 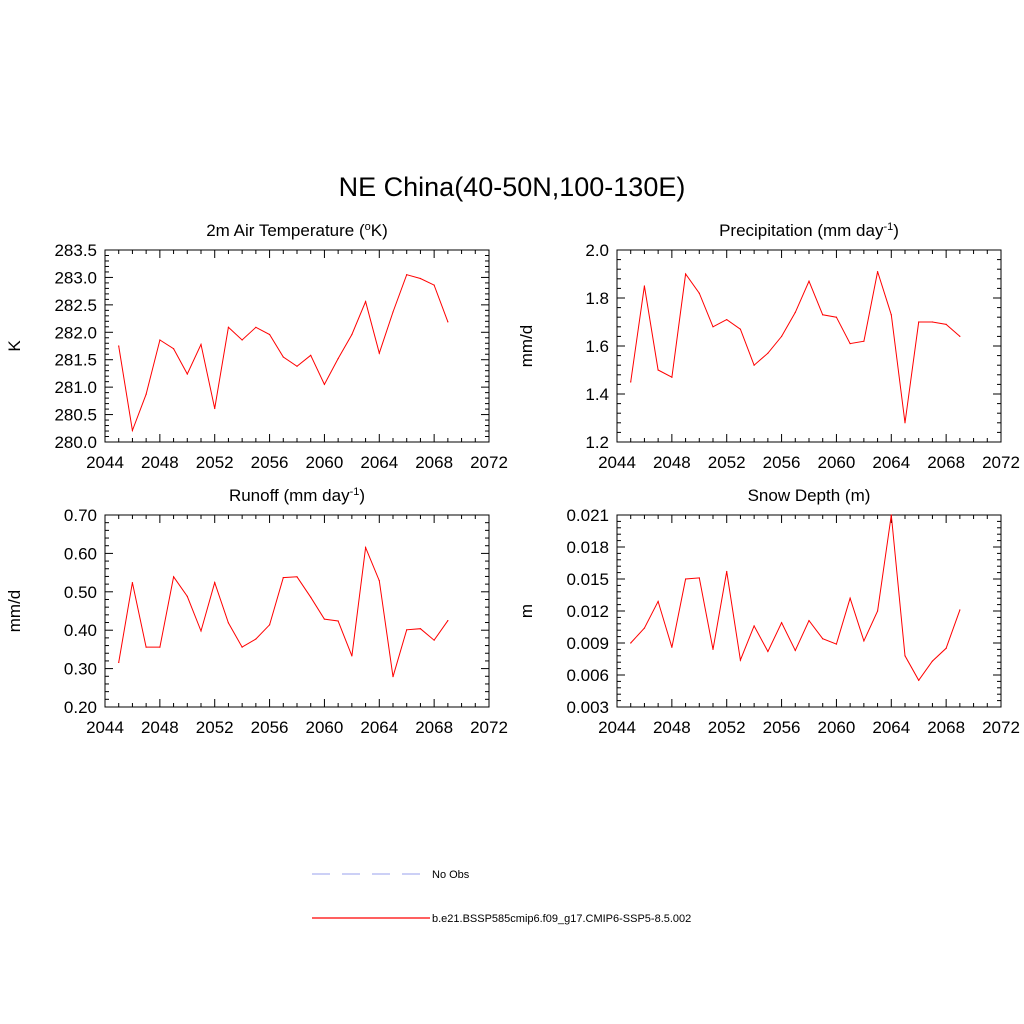 What do you see at coordinates (75, 415) in the screenshot?
I see `y-tick-label: 280.5` at bounding box center [75, 415].